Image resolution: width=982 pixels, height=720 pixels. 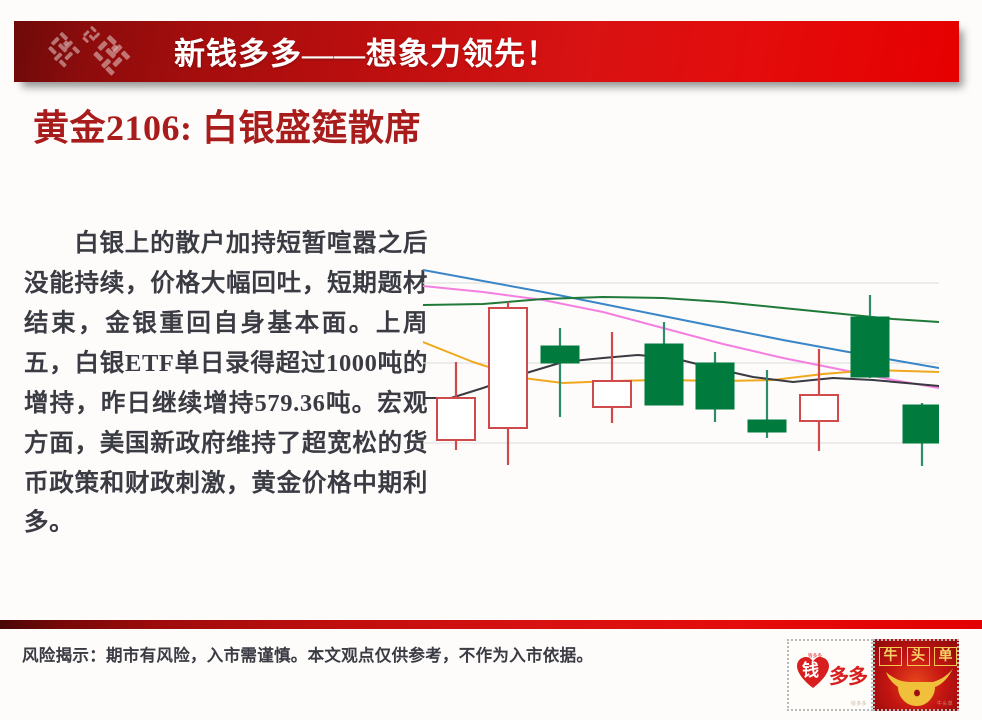 What do you see at coordinates (491, 624) in the screenshot?
I see `footer-divider` at bounding box center [491, 624].